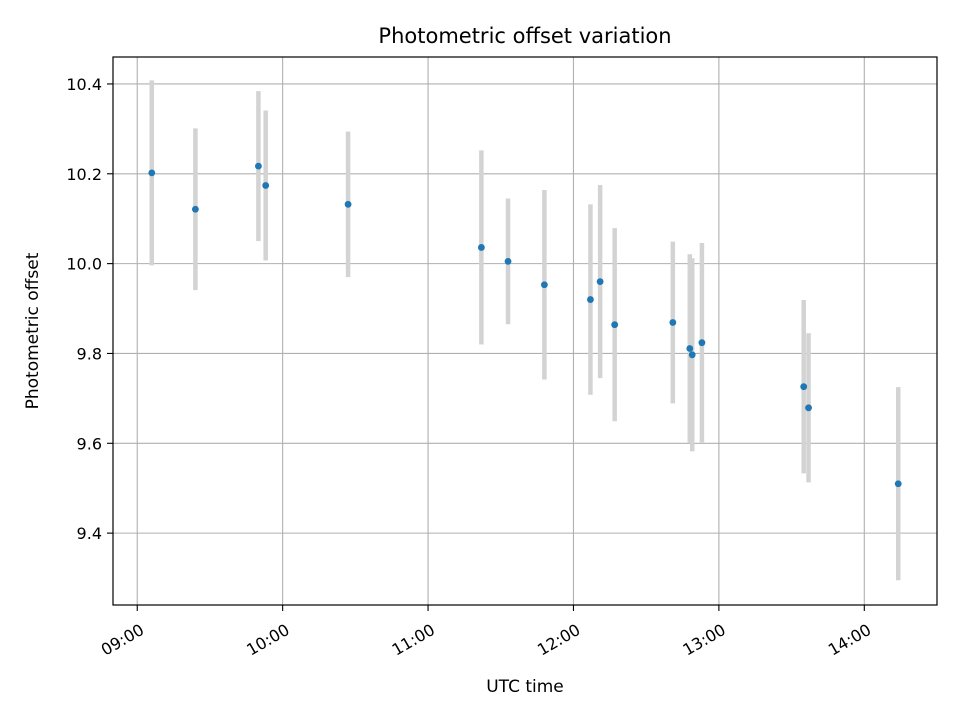 The width and height of the screenshot is (960, 720). Describe the element at coordinates (84, 174) in the screenshot. I see `y-tick-label: 10.2` at that location.